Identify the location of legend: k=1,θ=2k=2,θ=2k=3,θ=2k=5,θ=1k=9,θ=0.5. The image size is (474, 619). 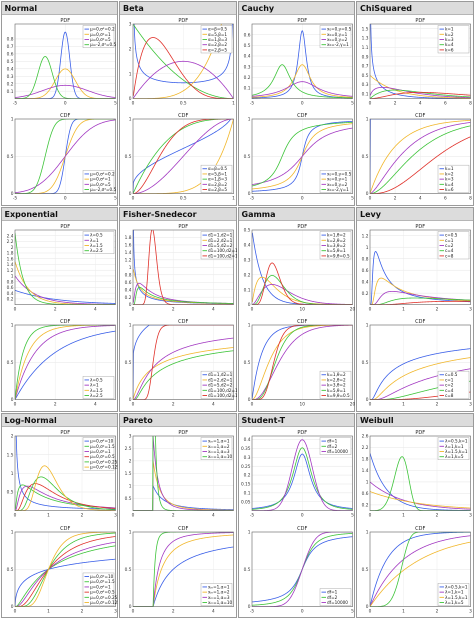
(335, 245).